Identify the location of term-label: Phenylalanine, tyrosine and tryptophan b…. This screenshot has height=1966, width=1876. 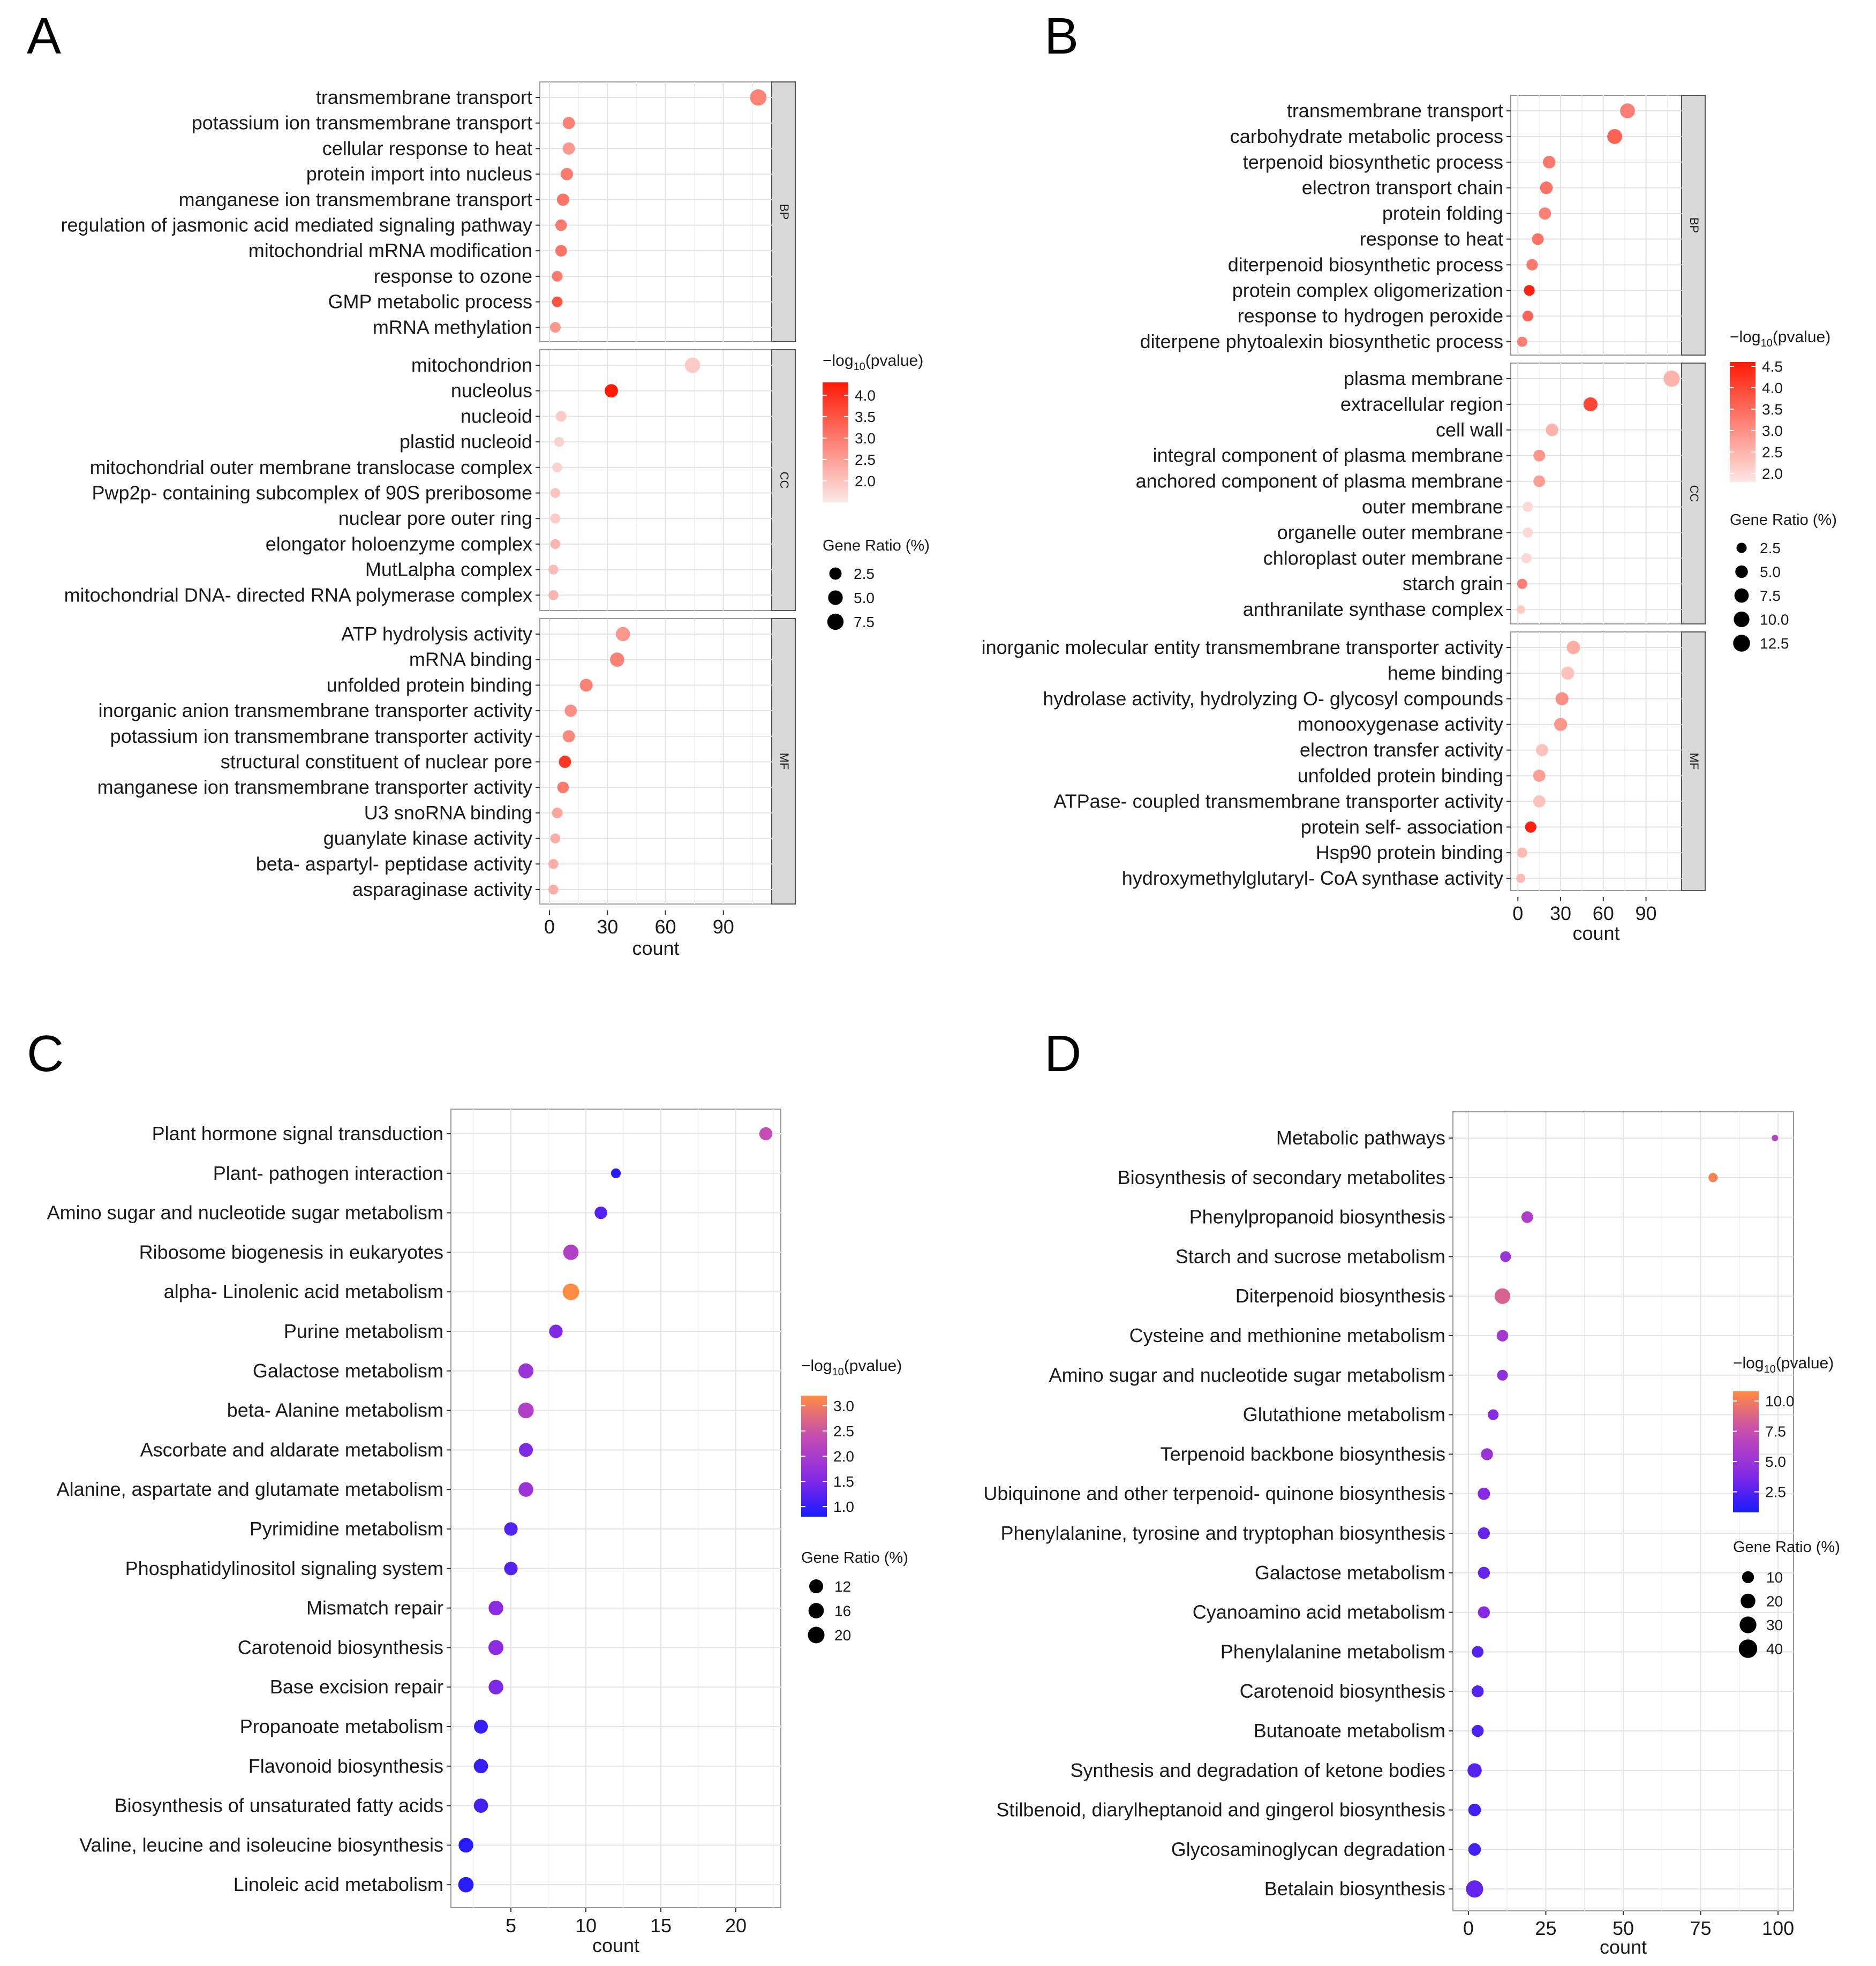
(1222, 1533).